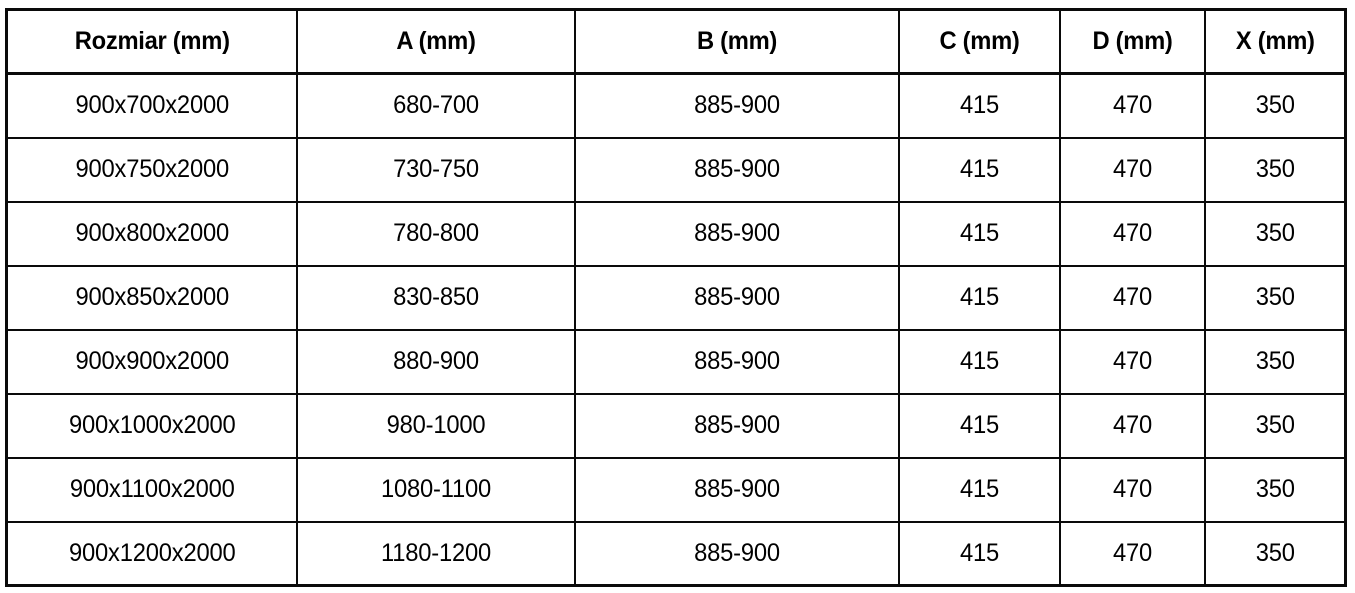 This screenshot has width=1355, height=593. I want to click on cell-a: 1180-1200, so click(435, 553).